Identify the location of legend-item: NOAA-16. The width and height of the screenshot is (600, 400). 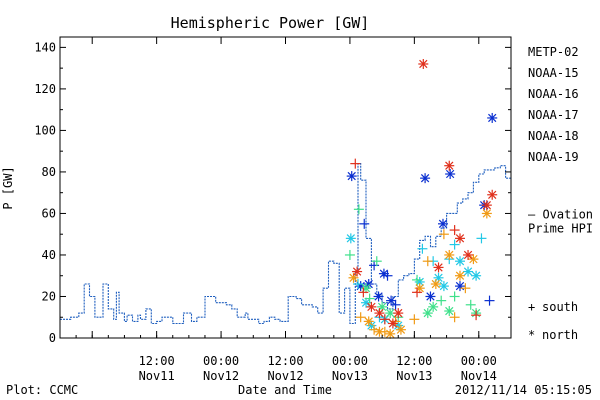
(553, 94).